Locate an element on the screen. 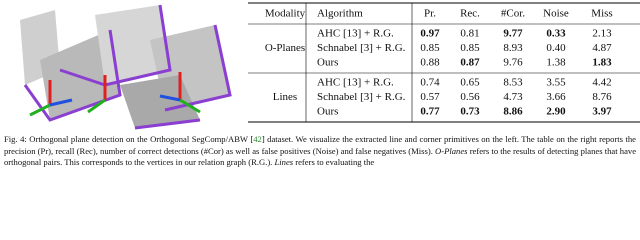 The height and width of the screenshot is (240, 640). value-cell: 0.87 is located at coordinates (470, 63).